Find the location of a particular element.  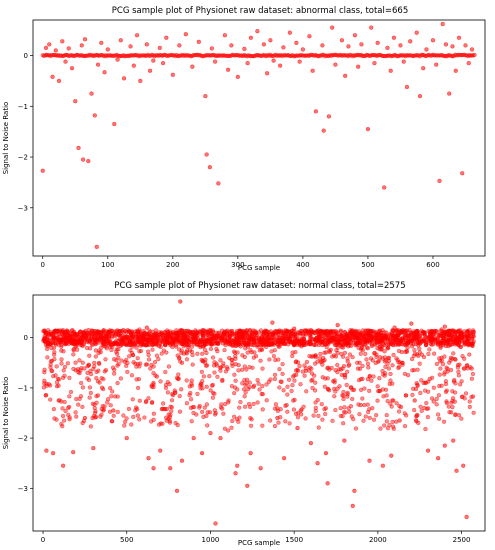

x-ticks: 0 500 1000 1500 2000 2500 is located at coordinates (255, 537).